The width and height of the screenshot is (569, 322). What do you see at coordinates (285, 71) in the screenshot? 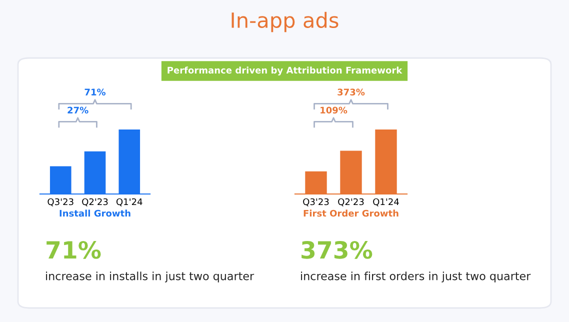
I see `text: Performance driven by Attribution Framework` at bounding box center [285, 71].